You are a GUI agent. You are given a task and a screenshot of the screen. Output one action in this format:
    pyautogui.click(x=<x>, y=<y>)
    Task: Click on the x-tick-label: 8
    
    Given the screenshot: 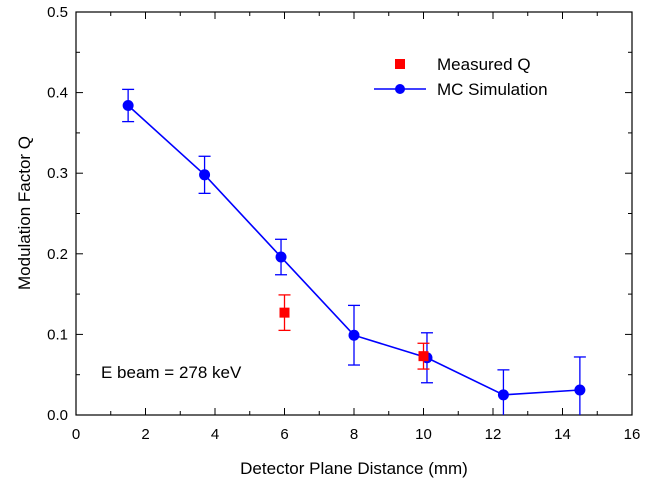 What is the action you would take?
    pyautogui.click(x=354, y=434)
    